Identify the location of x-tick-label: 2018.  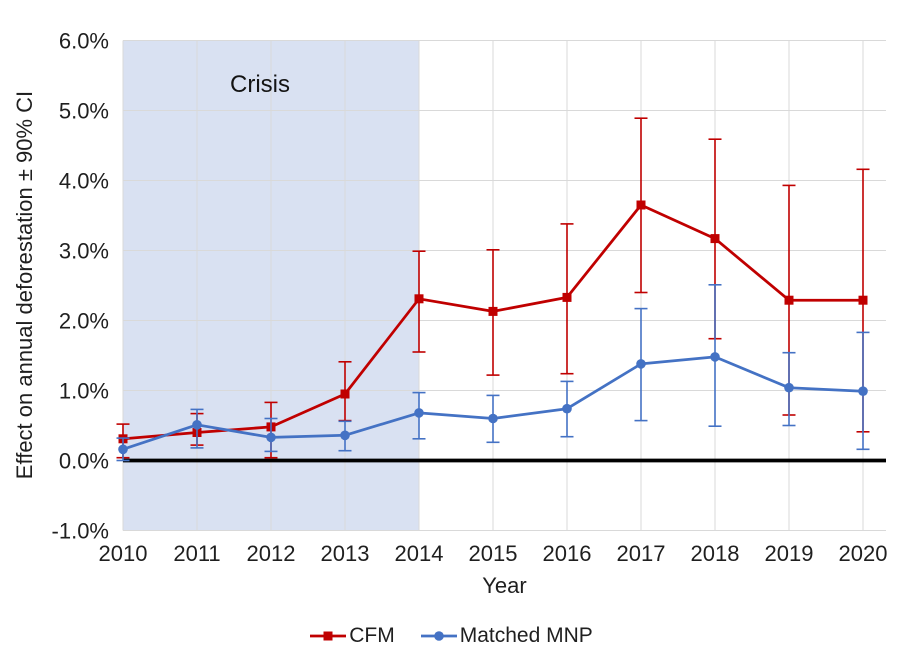
(715, 553).